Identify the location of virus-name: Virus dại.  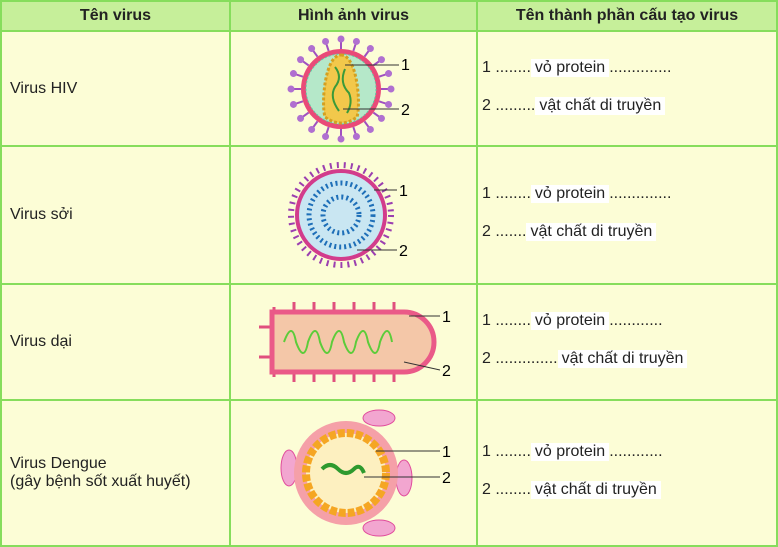
(115, 342).